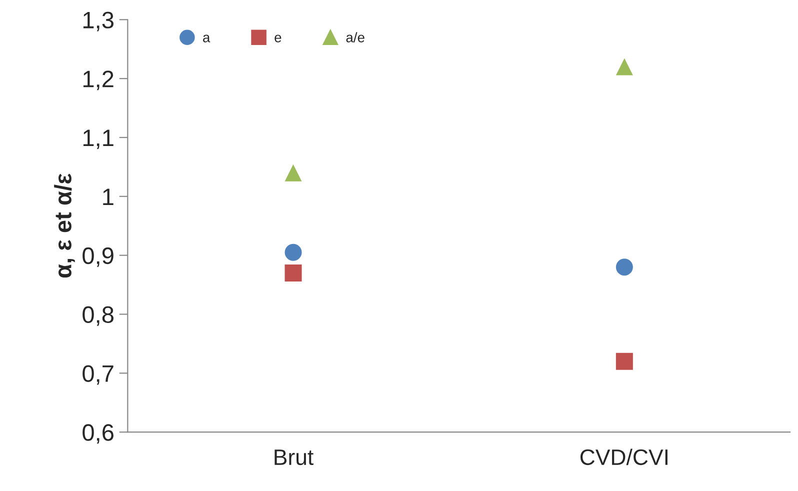  What do you see at coordinates (98, 80) in the screenshot?
I see `y-tick-label: 1,2` at bounding box center [98, 80].